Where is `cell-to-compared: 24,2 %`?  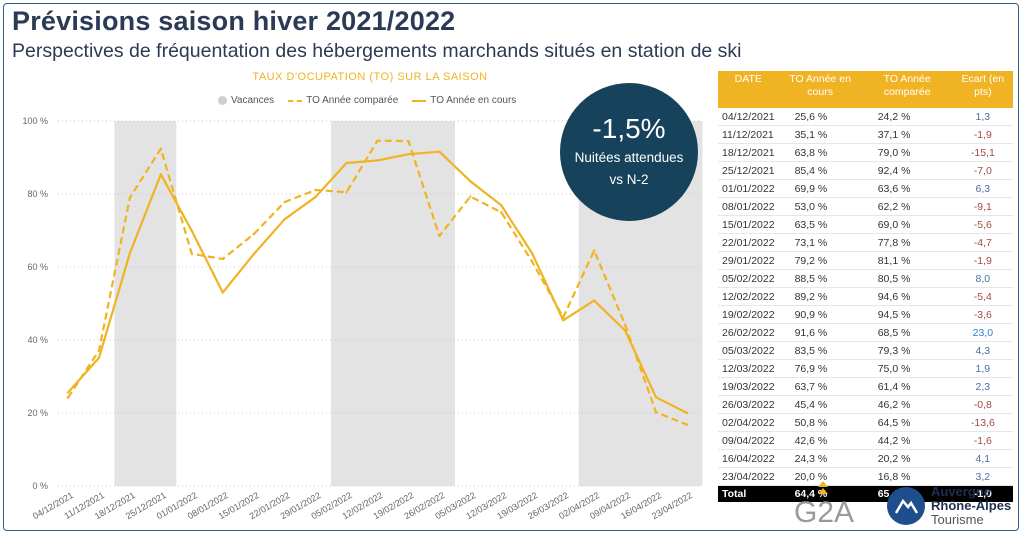
cell-to-compared: 24,2 % is located at coordinates (907, 117).